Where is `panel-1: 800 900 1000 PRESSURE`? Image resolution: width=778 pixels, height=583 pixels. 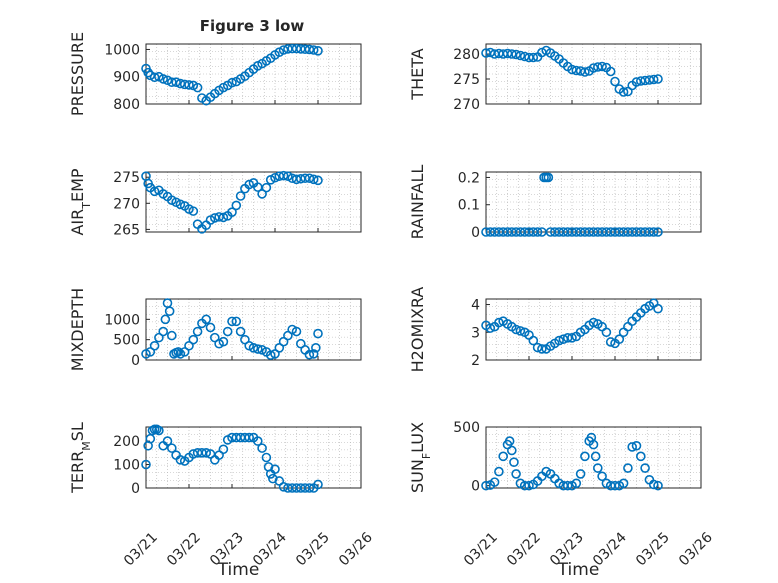 panel-1: 800 900 1000 PRESSURE is located at coordinates (215, 74).